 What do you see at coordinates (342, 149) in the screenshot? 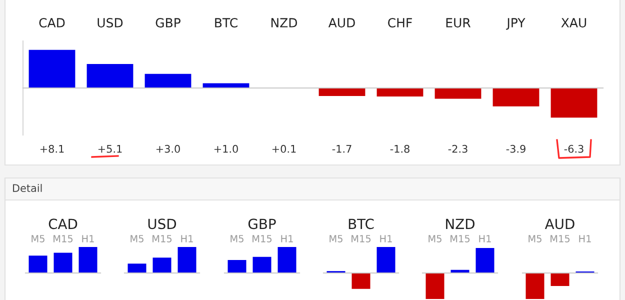
I see `data-label: -1.7` at bounding box center [342, 149].